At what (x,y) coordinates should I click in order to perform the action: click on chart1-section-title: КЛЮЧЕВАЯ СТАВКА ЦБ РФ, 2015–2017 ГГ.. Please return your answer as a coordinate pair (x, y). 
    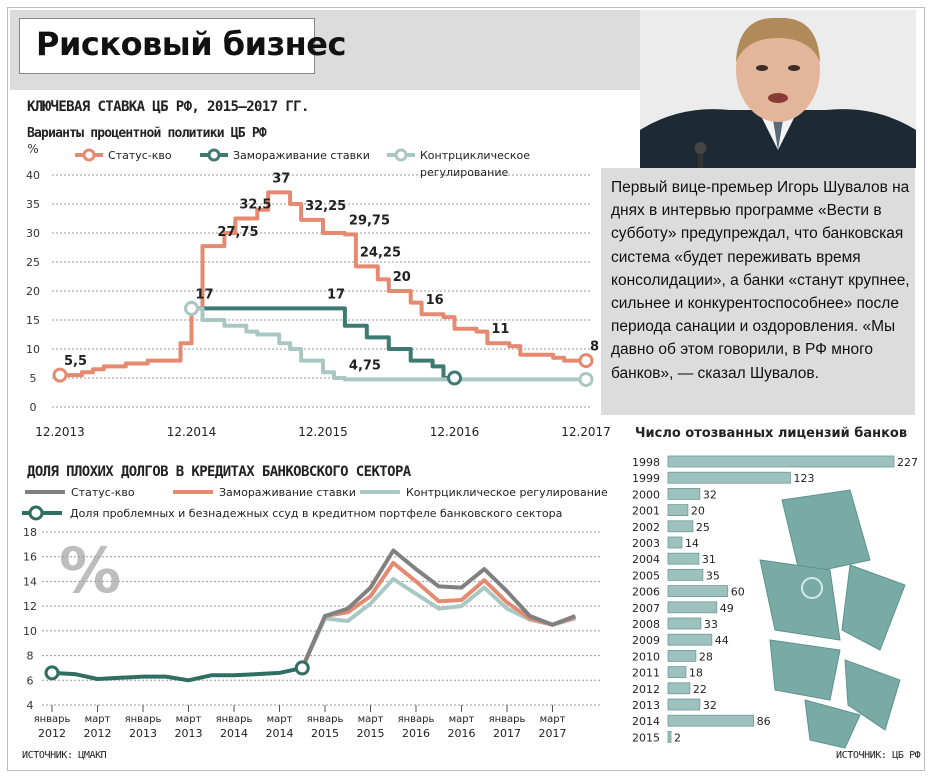
    Looking at the image, I should click on (168, 107).